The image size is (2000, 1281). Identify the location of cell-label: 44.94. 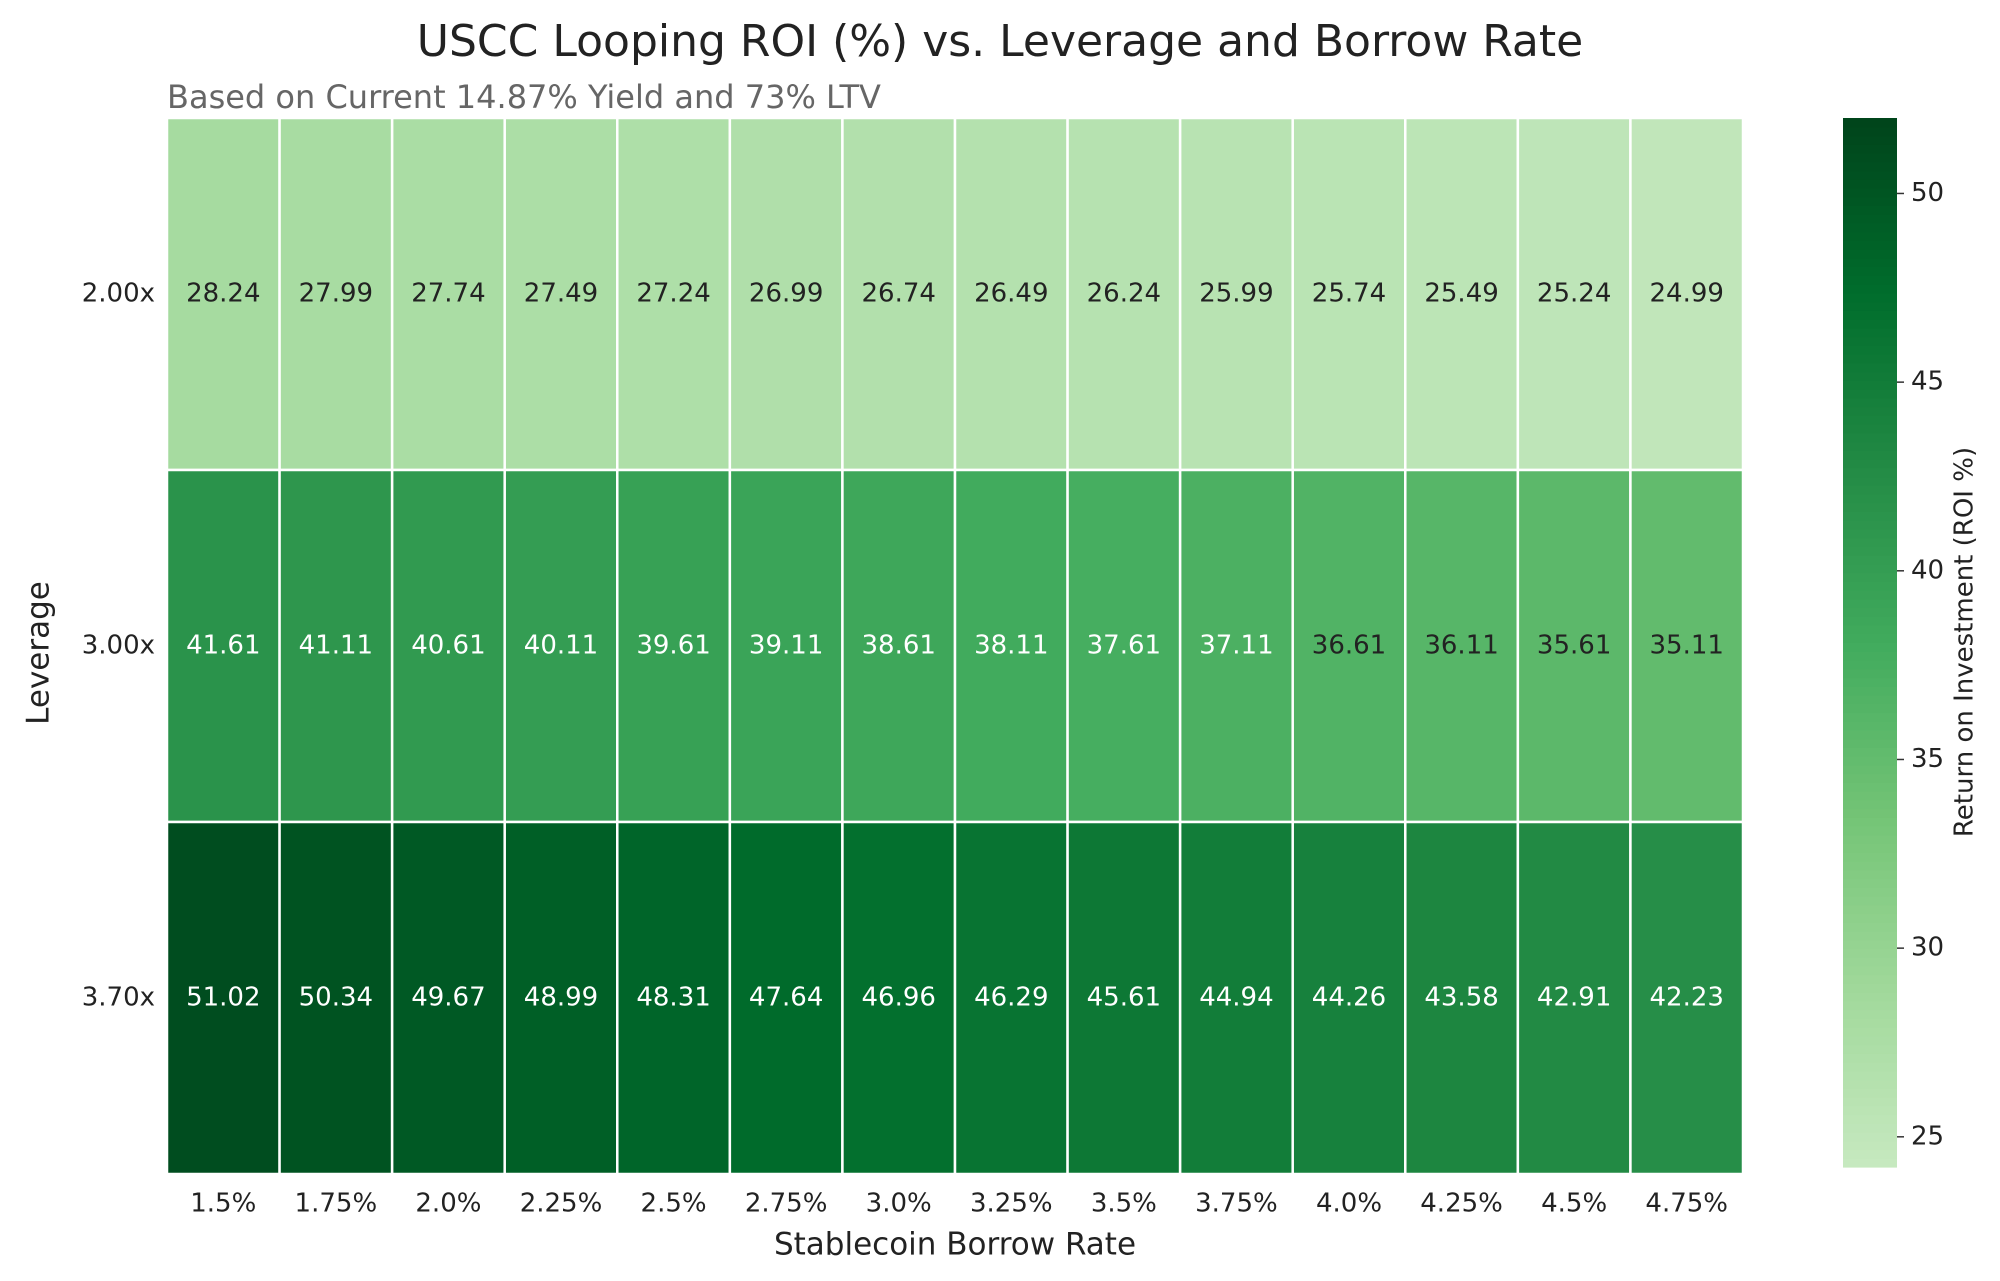
(1236, 998).